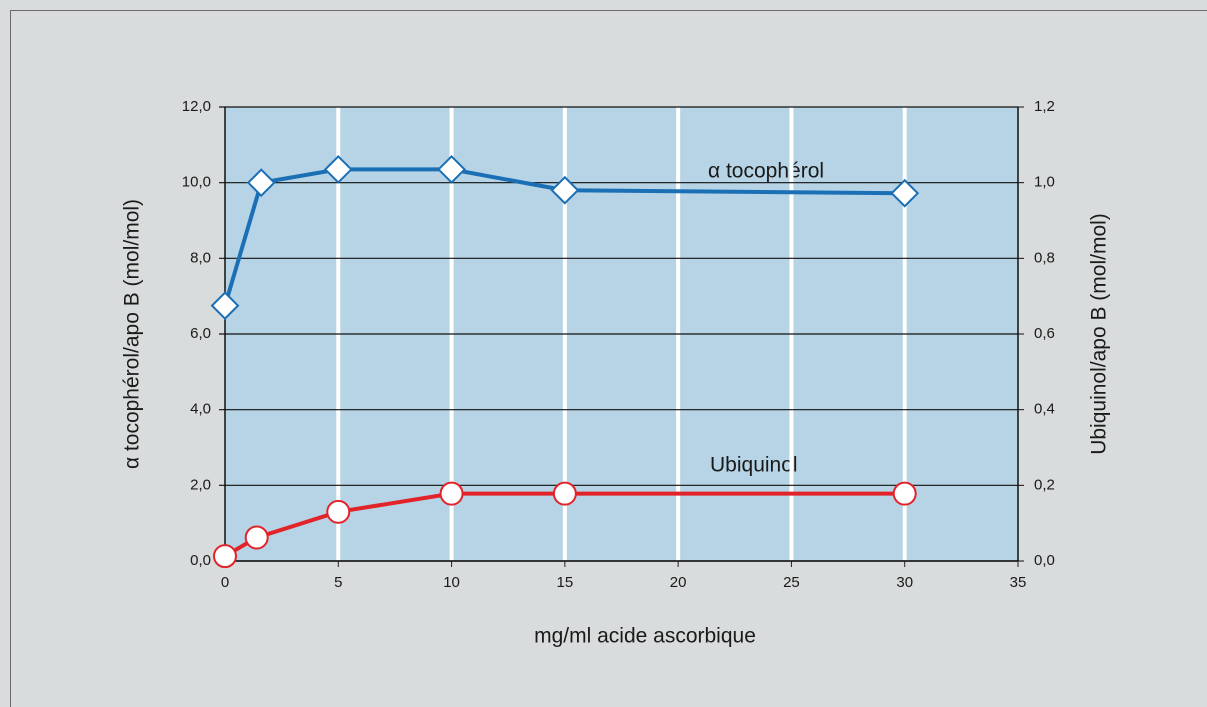 This screenshot has width=1207, height=707. Describe the element at coordinates (1099, 334) in the screenshot. I see `y2-axis-title: Ubiquinol/apo B (mol/mol)` at that location.